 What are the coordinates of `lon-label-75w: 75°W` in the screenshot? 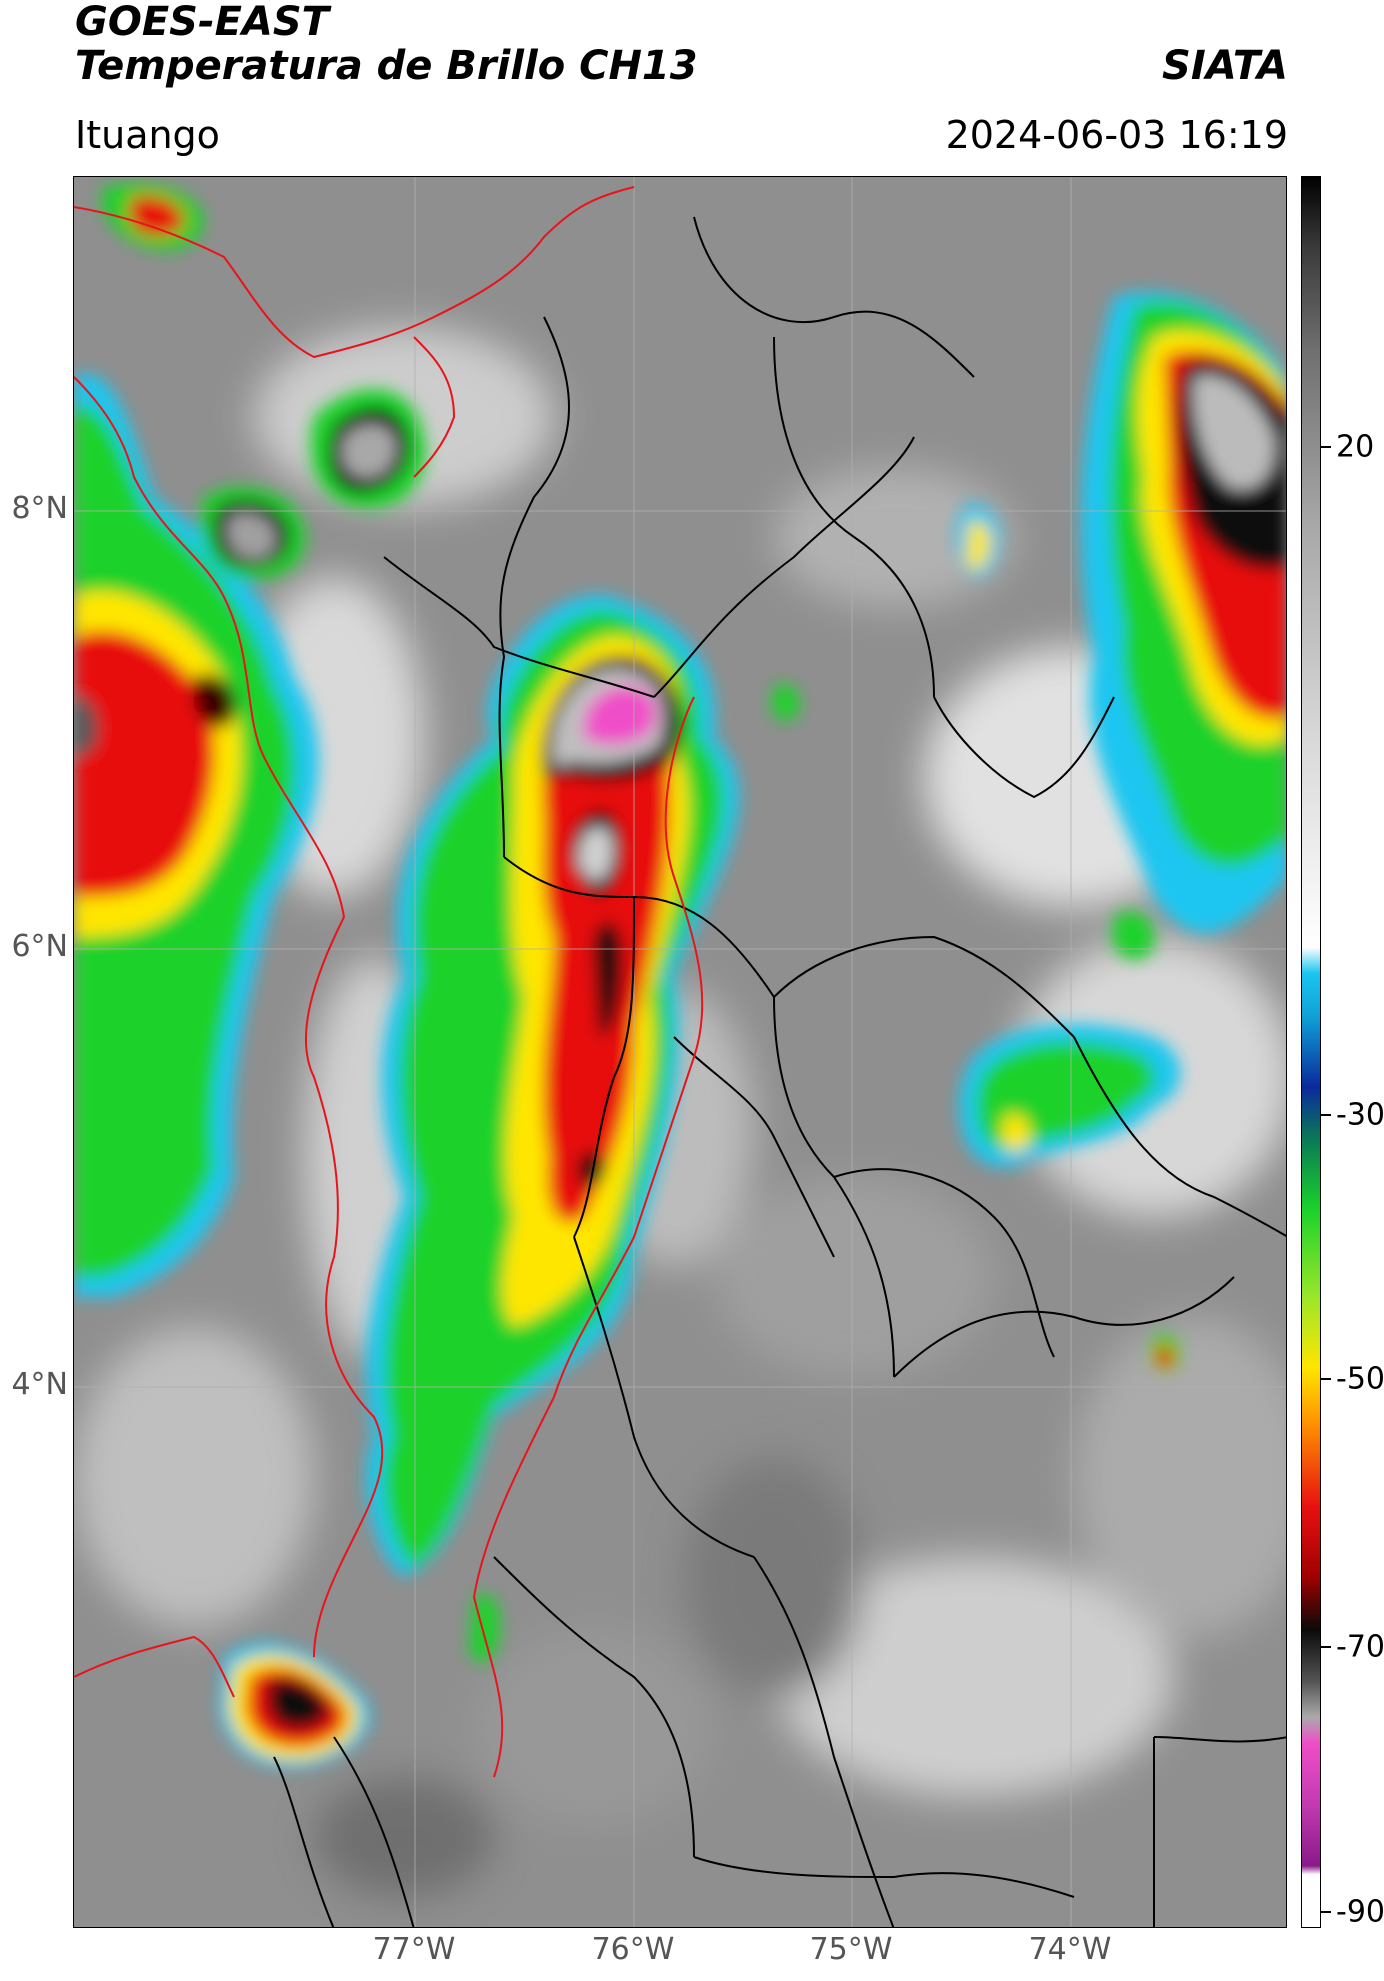 It's located at (851, 1949).